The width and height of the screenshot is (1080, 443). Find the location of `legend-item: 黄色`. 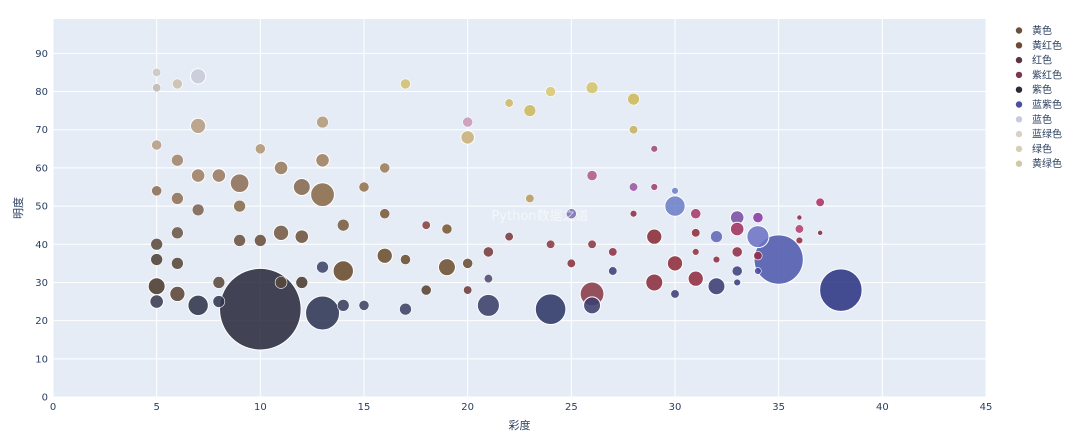

legend-item: 黄色 is located at coordinates (1033, 30).